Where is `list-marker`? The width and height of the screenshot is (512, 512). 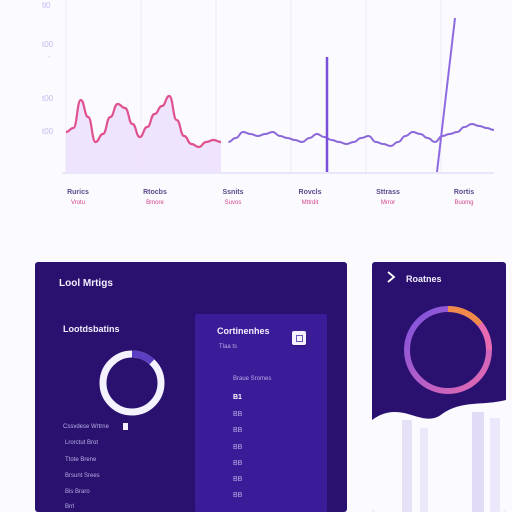 list-marker is located at coordinates (125, 426).